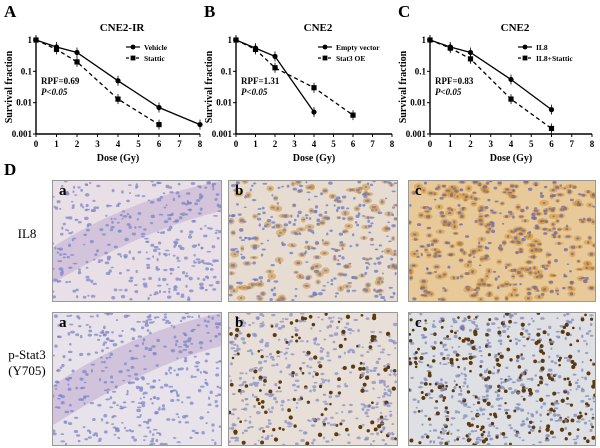  I want to click on row-label-pstat3: p-Stat3 (Y705), so click(27, 363).